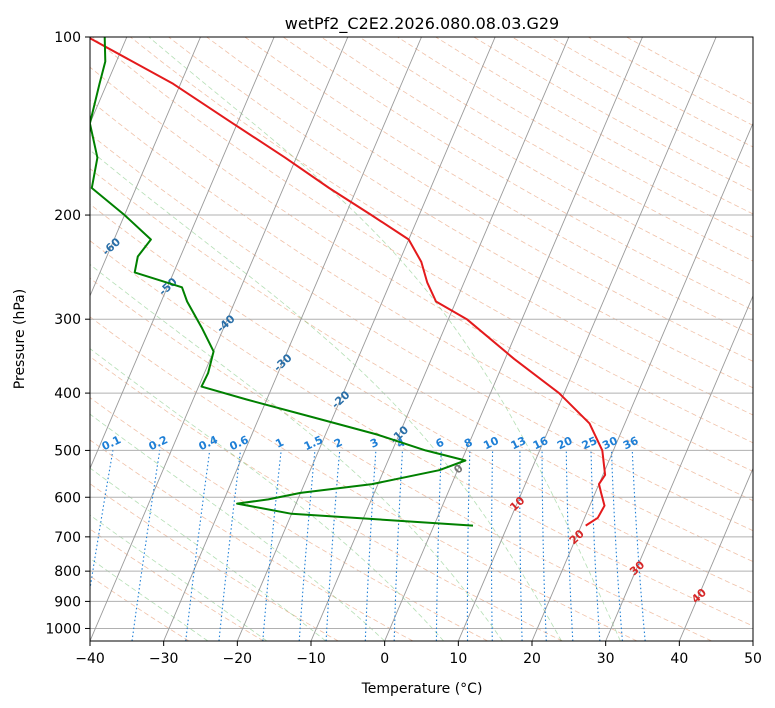  Describe the element at coordinates (226, 323) in the screenshot. I see `isotherm-label: -40` at that location.